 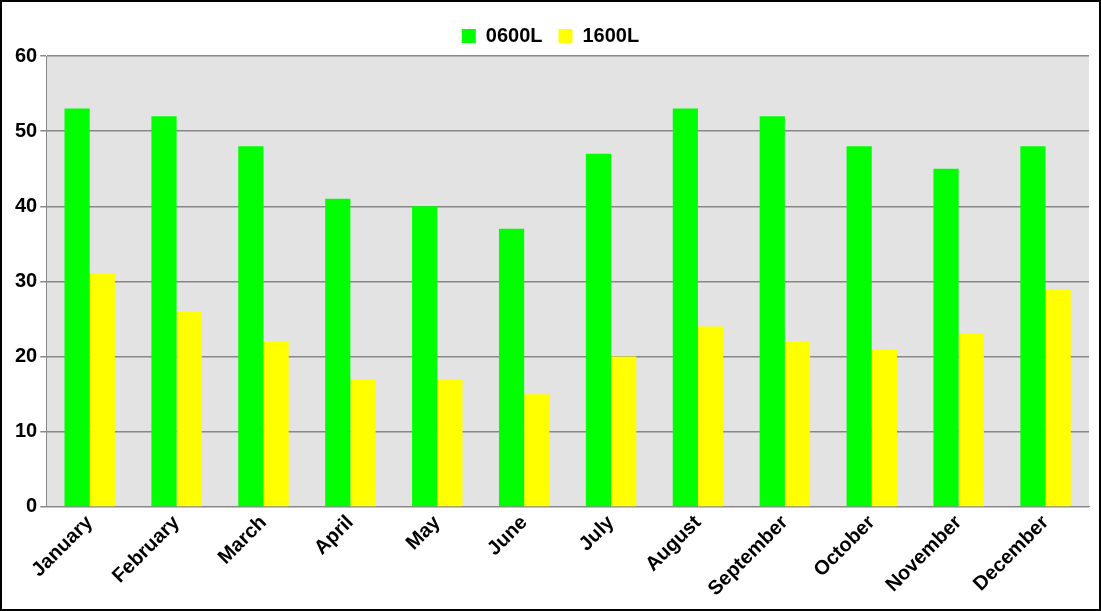 What do you see at coordinates (26, 355) in the screenshot?
I see `y-tick-label: 20` at bounding box center [26, 355].